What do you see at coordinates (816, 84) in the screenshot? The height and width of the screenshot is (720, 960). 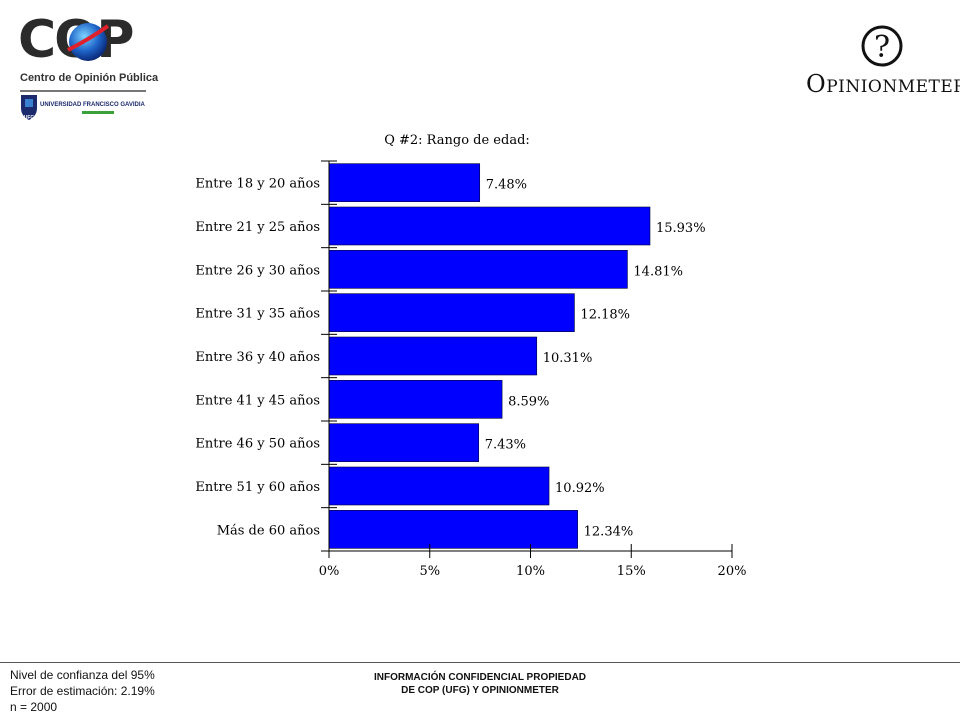 I see `opinionmeter-initial: O` at bounding box center [816, 84].